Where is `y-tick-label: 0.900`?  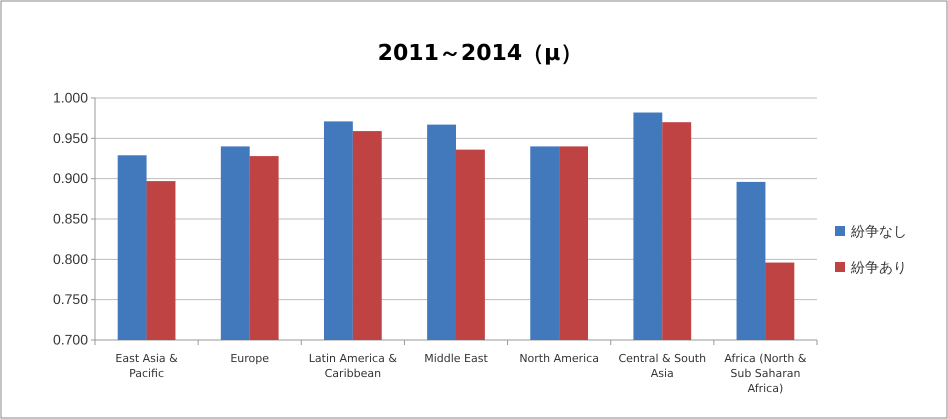 y-tick-label: 0.900 is located at coordinates (70, 178).